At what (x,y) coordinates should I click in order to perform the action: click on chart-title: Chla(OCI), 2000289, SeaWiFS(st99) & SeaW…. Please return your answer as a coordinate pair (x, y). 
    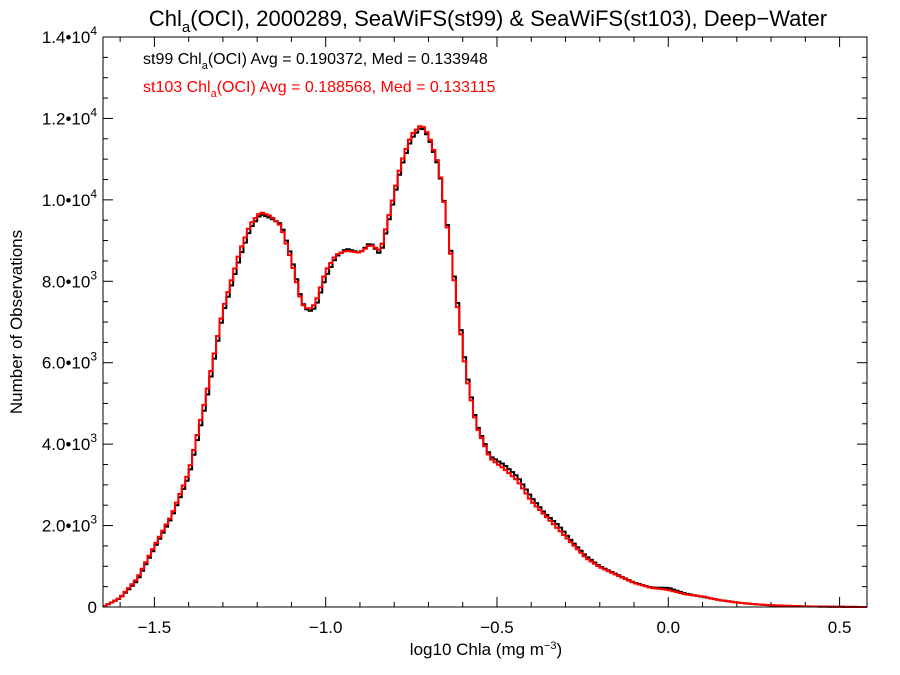
    Looking at the image, I should click on (488, 21).